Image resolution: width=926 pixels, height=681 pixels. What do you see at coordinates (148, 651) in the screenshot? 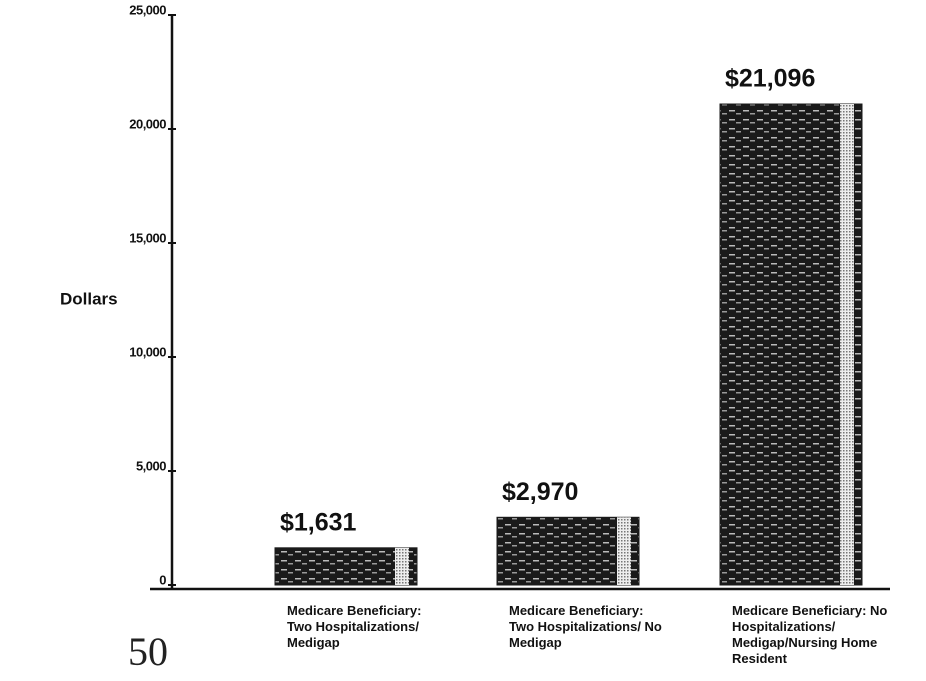
I see `page-number: 50` at bounding box center [148, 651].